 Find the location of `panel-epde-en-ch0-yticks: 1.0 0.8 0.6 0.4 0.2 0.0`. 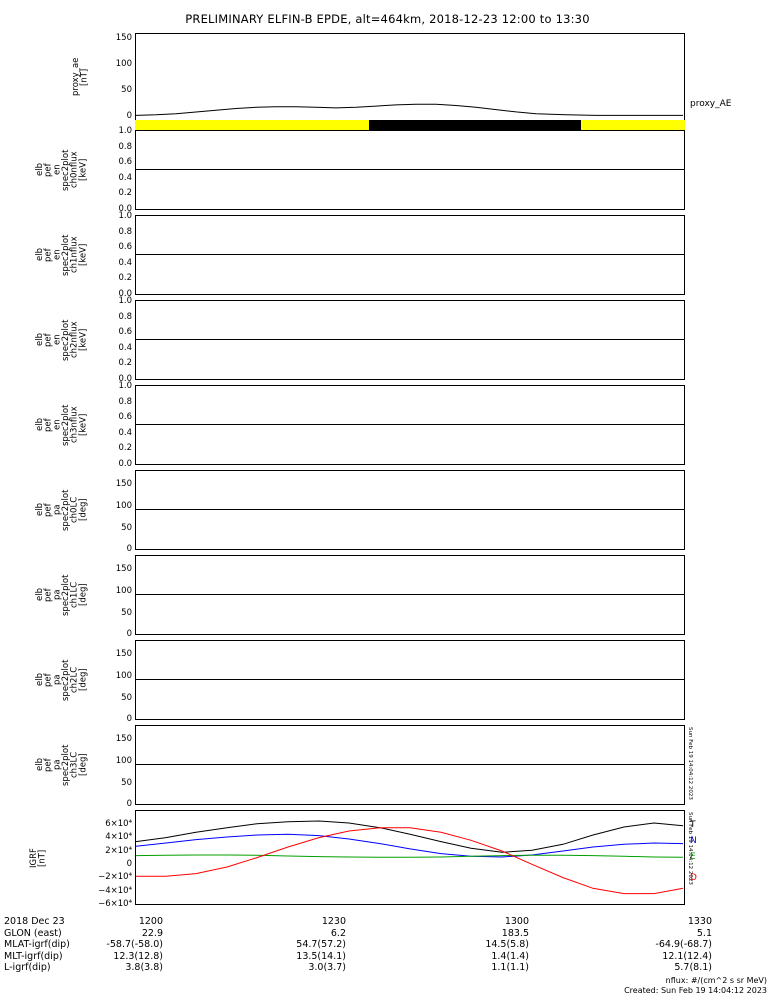

panel-epde-en-ch0-yticks: 1.0 0.8 0.6 0.4 0.2 0.0 is located at coordinates (67, 170).